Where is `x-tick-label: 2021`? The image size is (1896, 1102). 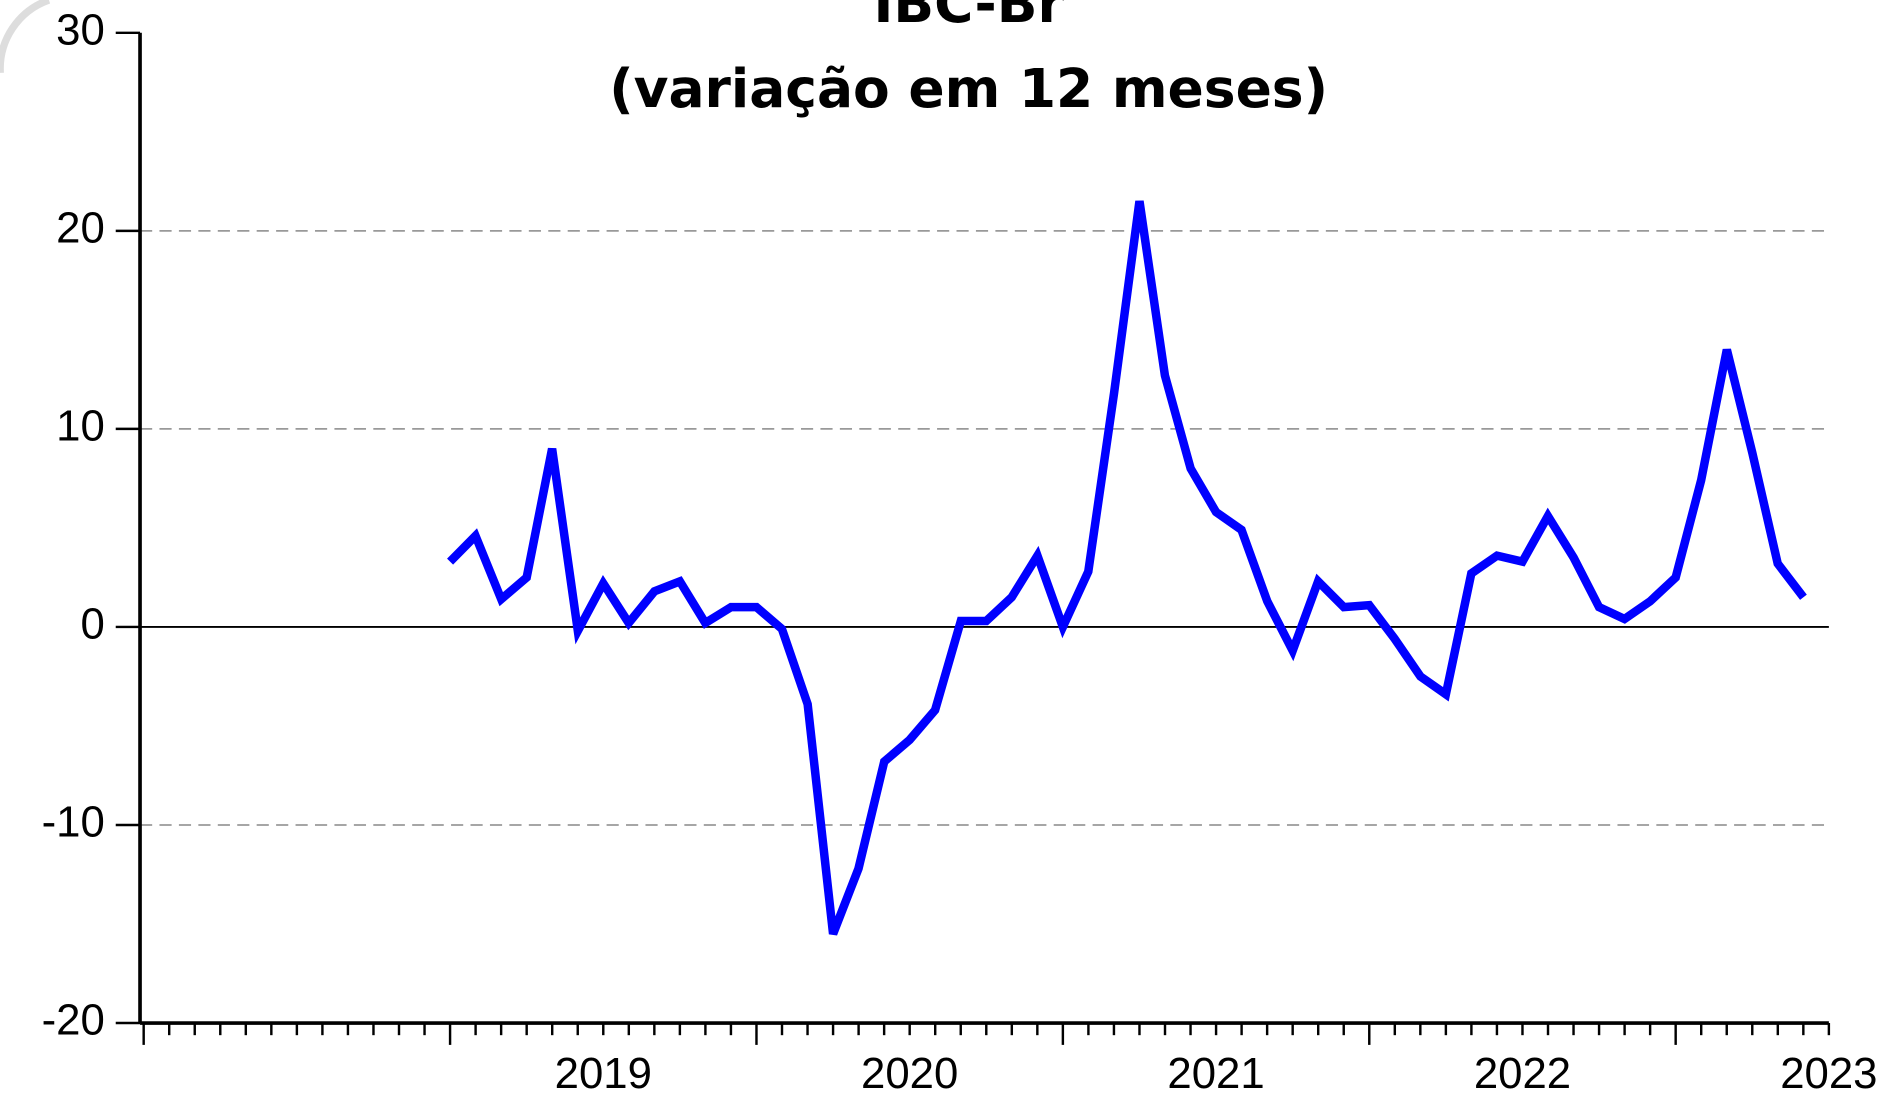
x-tick-label: 2021 is located at coordinates (1215, 1073).